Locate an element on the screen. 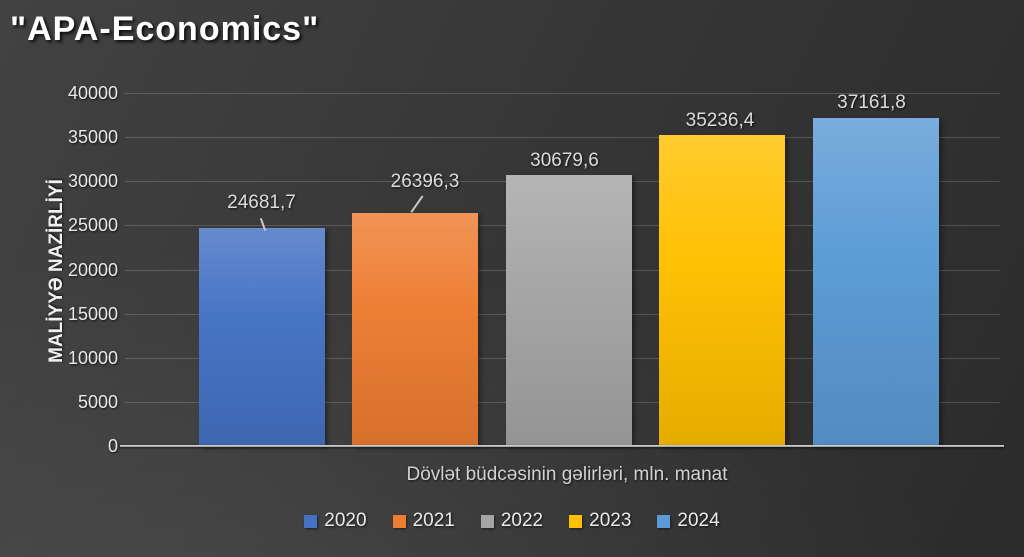  data-label-2022: 30679,6 is located at coordinates (564, 160).